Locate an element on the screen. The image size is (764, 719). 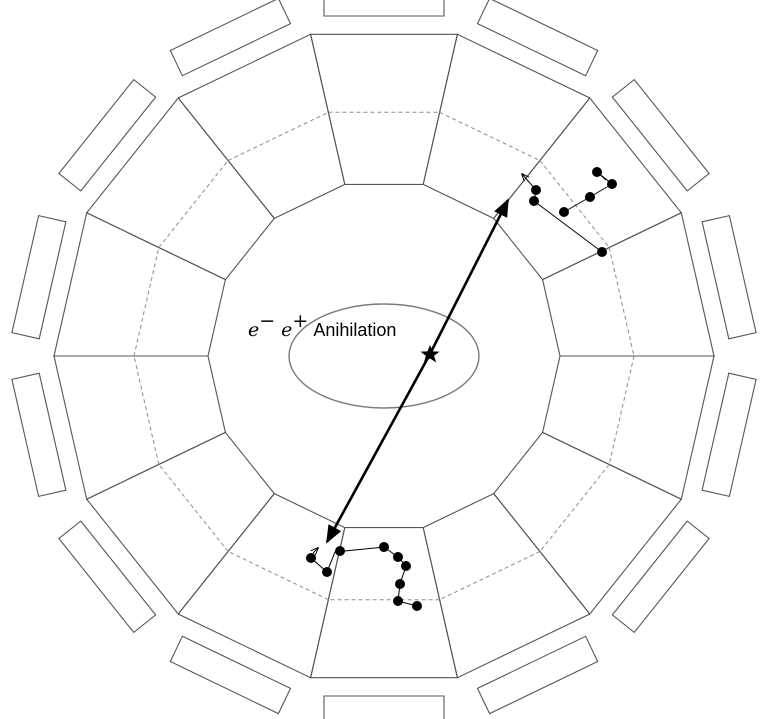
scatter-cluster-upper-left is located at coordinates (564, 215).